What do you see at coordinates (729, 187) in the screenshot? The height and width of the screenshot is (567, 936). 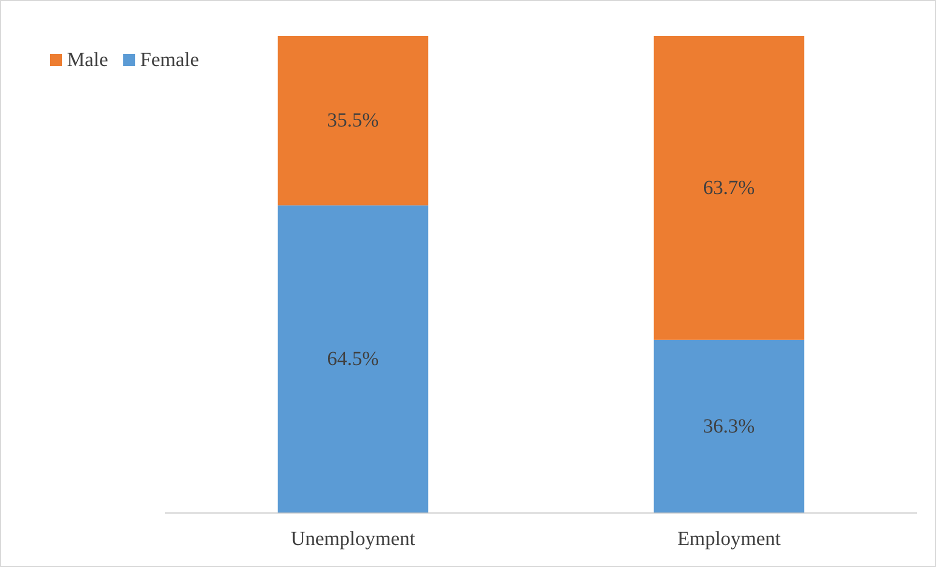 I see `data-label: 63.7%` at bounding box center [729, 187].